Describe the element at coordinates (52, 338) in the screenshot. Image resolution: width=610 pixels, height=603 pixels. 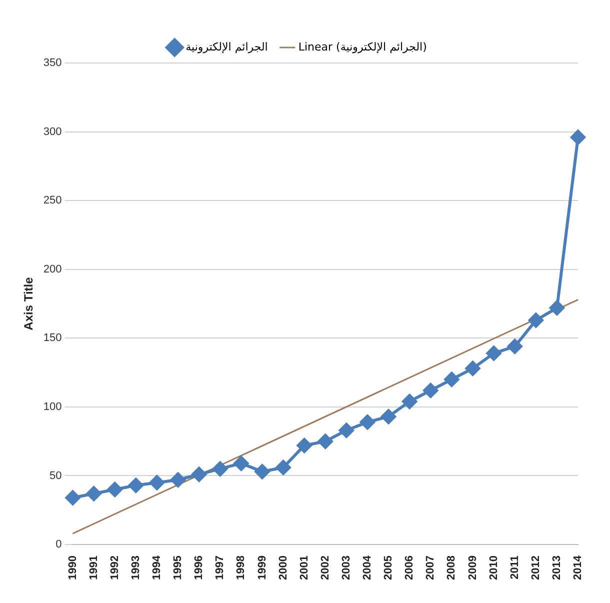
I see `y-tick-label: 150` at that location.